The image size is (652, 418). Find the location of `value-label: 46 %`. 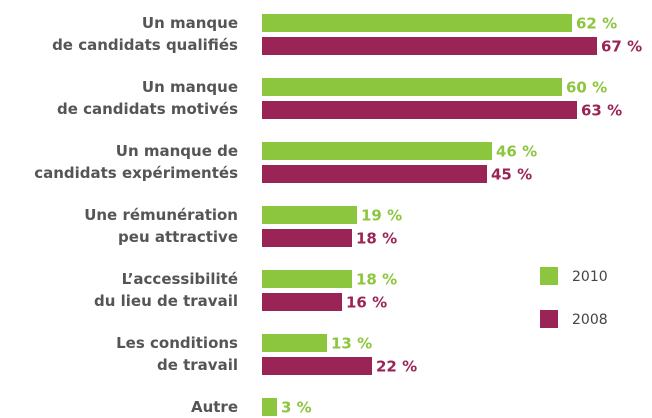

value-label: 46 % is located at coordinates (516, 152).